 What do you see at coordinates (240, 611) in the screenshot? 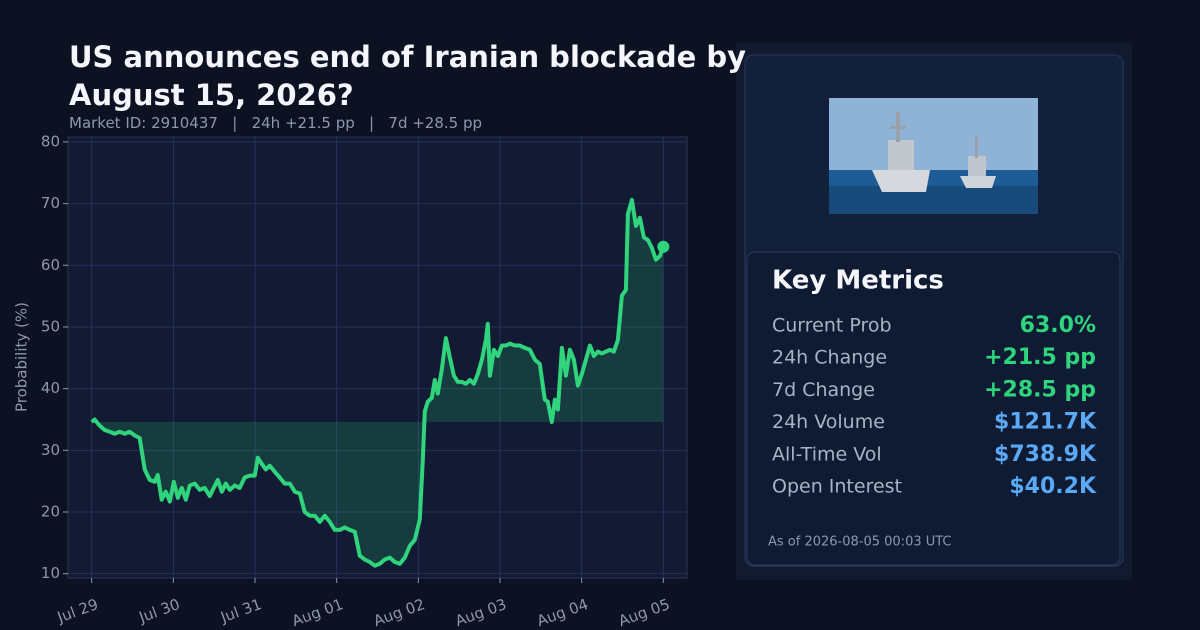
I see `x-tick-label: Jul 31` at bounding box center [240, 611].